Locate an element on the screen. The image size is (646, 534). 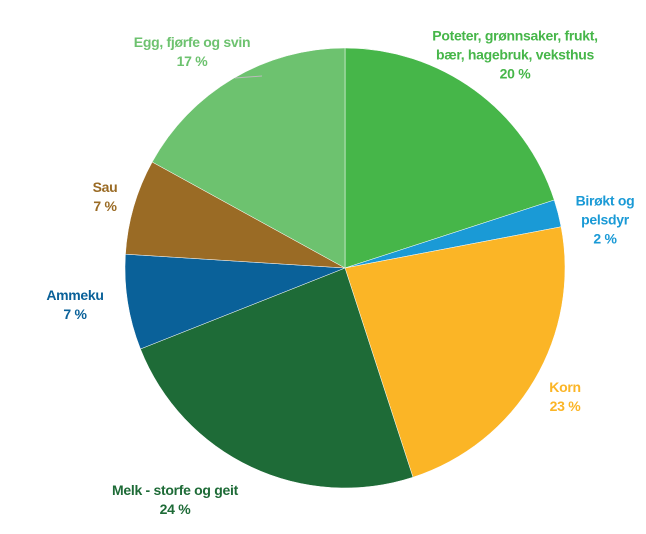
leader-line is located at coordinates (248, 77).